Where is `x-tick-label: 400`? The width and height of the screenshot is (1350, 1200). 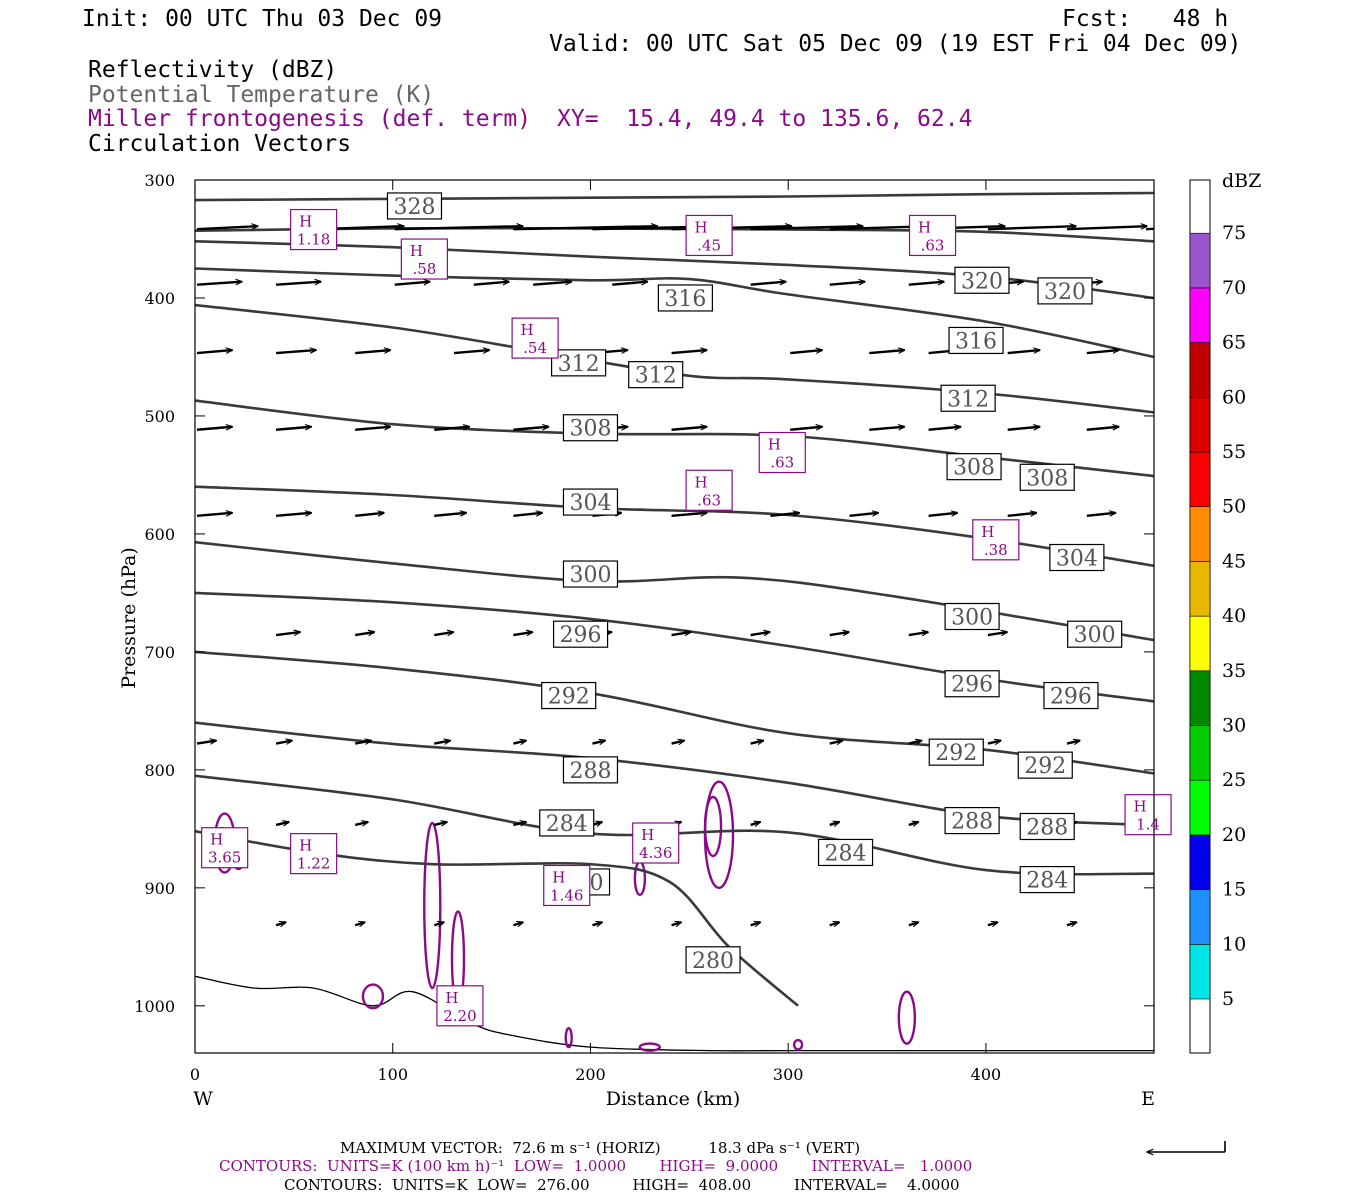 x-tick-label: 400 is located at coordinates (986, 1074).